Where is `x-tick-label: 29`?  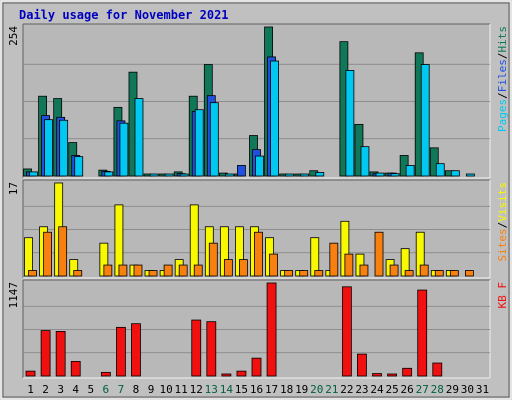
x-tick-label: 29 is located at coordinates (452, 389).